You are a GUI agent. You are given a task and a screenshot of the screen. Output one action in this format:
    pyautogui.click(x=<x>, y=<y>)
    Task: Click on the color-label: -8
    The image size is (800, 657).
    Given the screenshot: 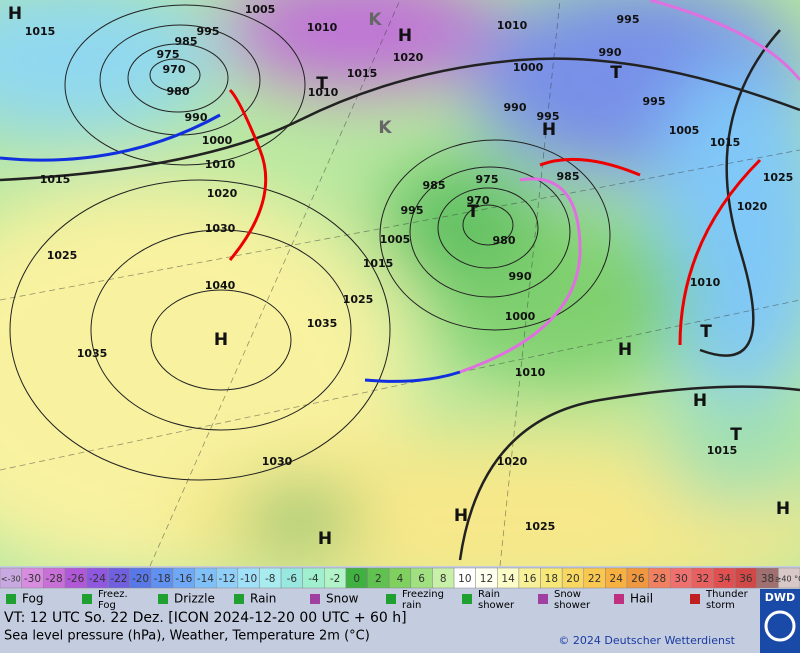 What is the action you would take?
    pyautogui.click(x=270, y=579)
    